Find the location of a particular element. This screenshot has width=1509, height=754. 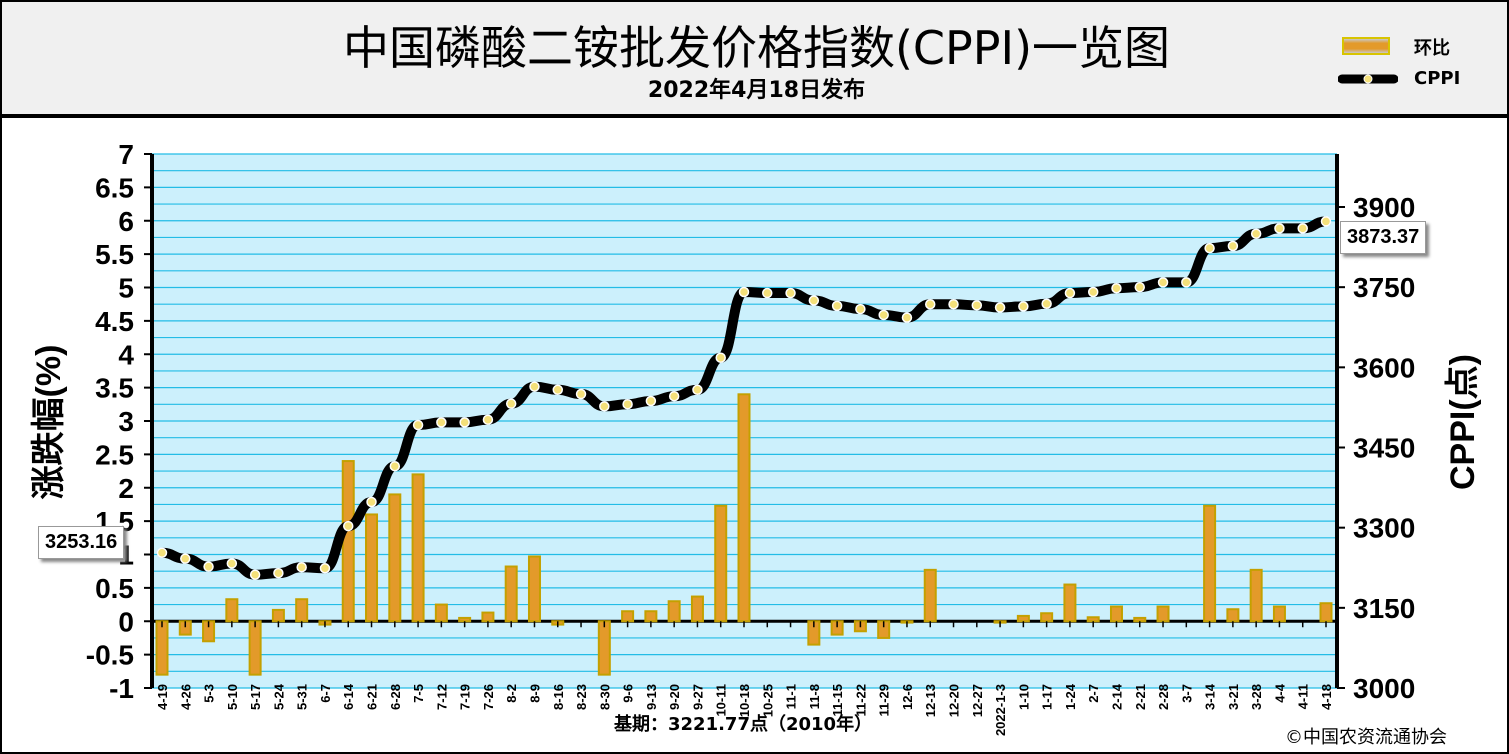

left-tick-label: 6 is located at coordinates (126, 221).